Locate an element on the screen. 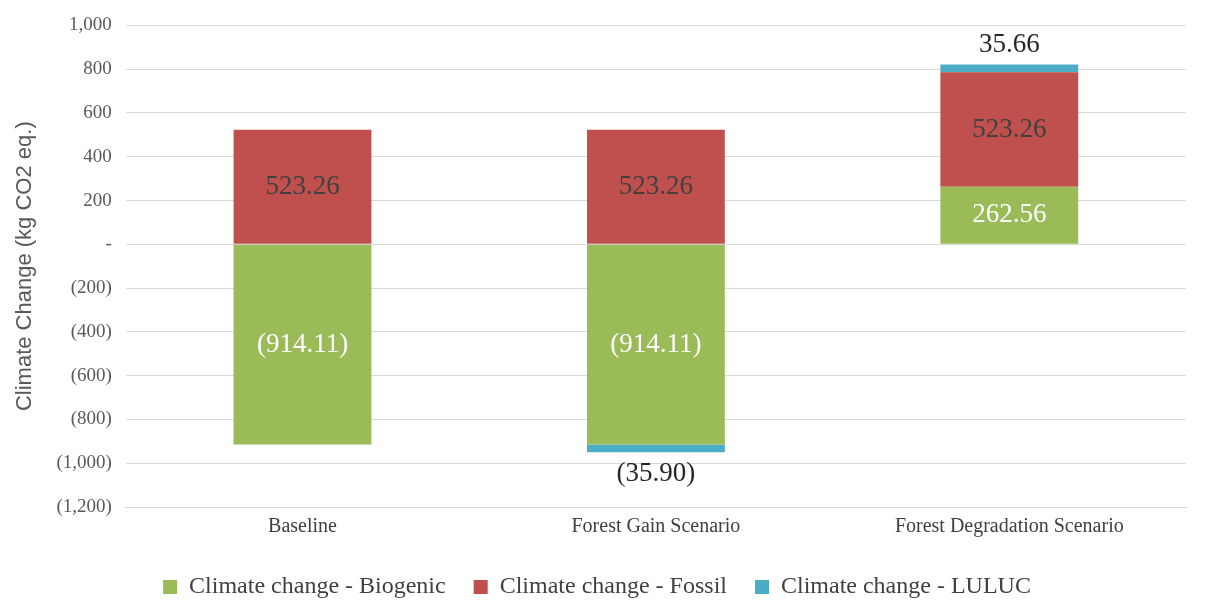  y-tick-label: 200 is located at coordinates (97, 199).